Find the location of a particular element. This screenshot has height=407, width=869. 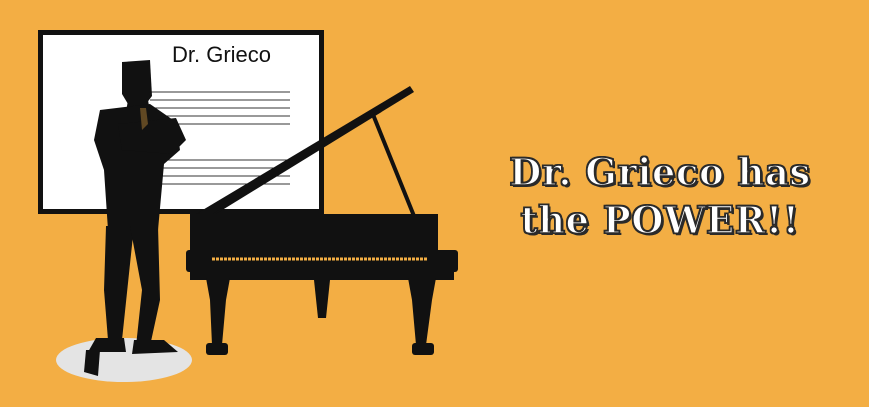

whiteboard is located at coordinates (181, 122).